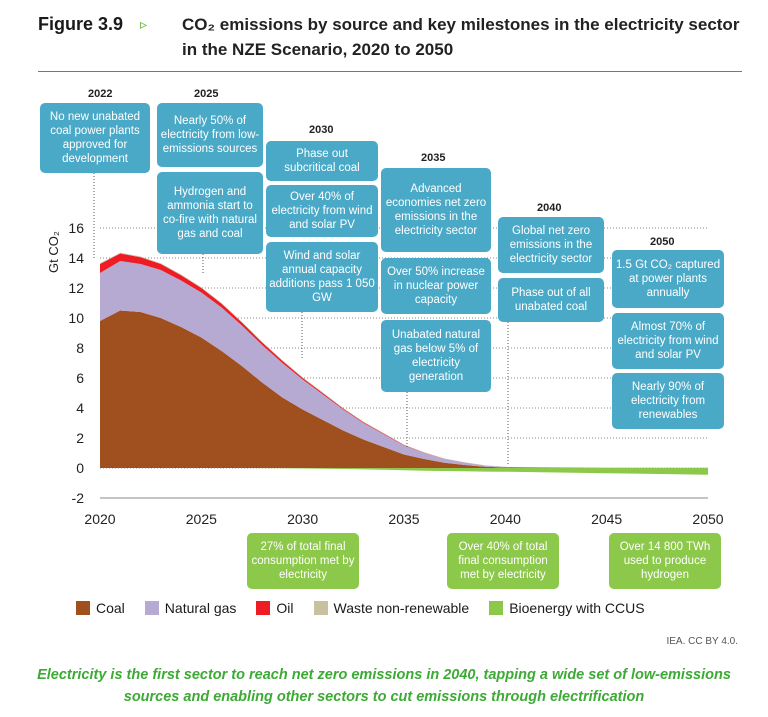 The width and height of the screenshot is (768, 717). I want to click on legend-label-waste: Waste non-renewable, so click(401, 608).